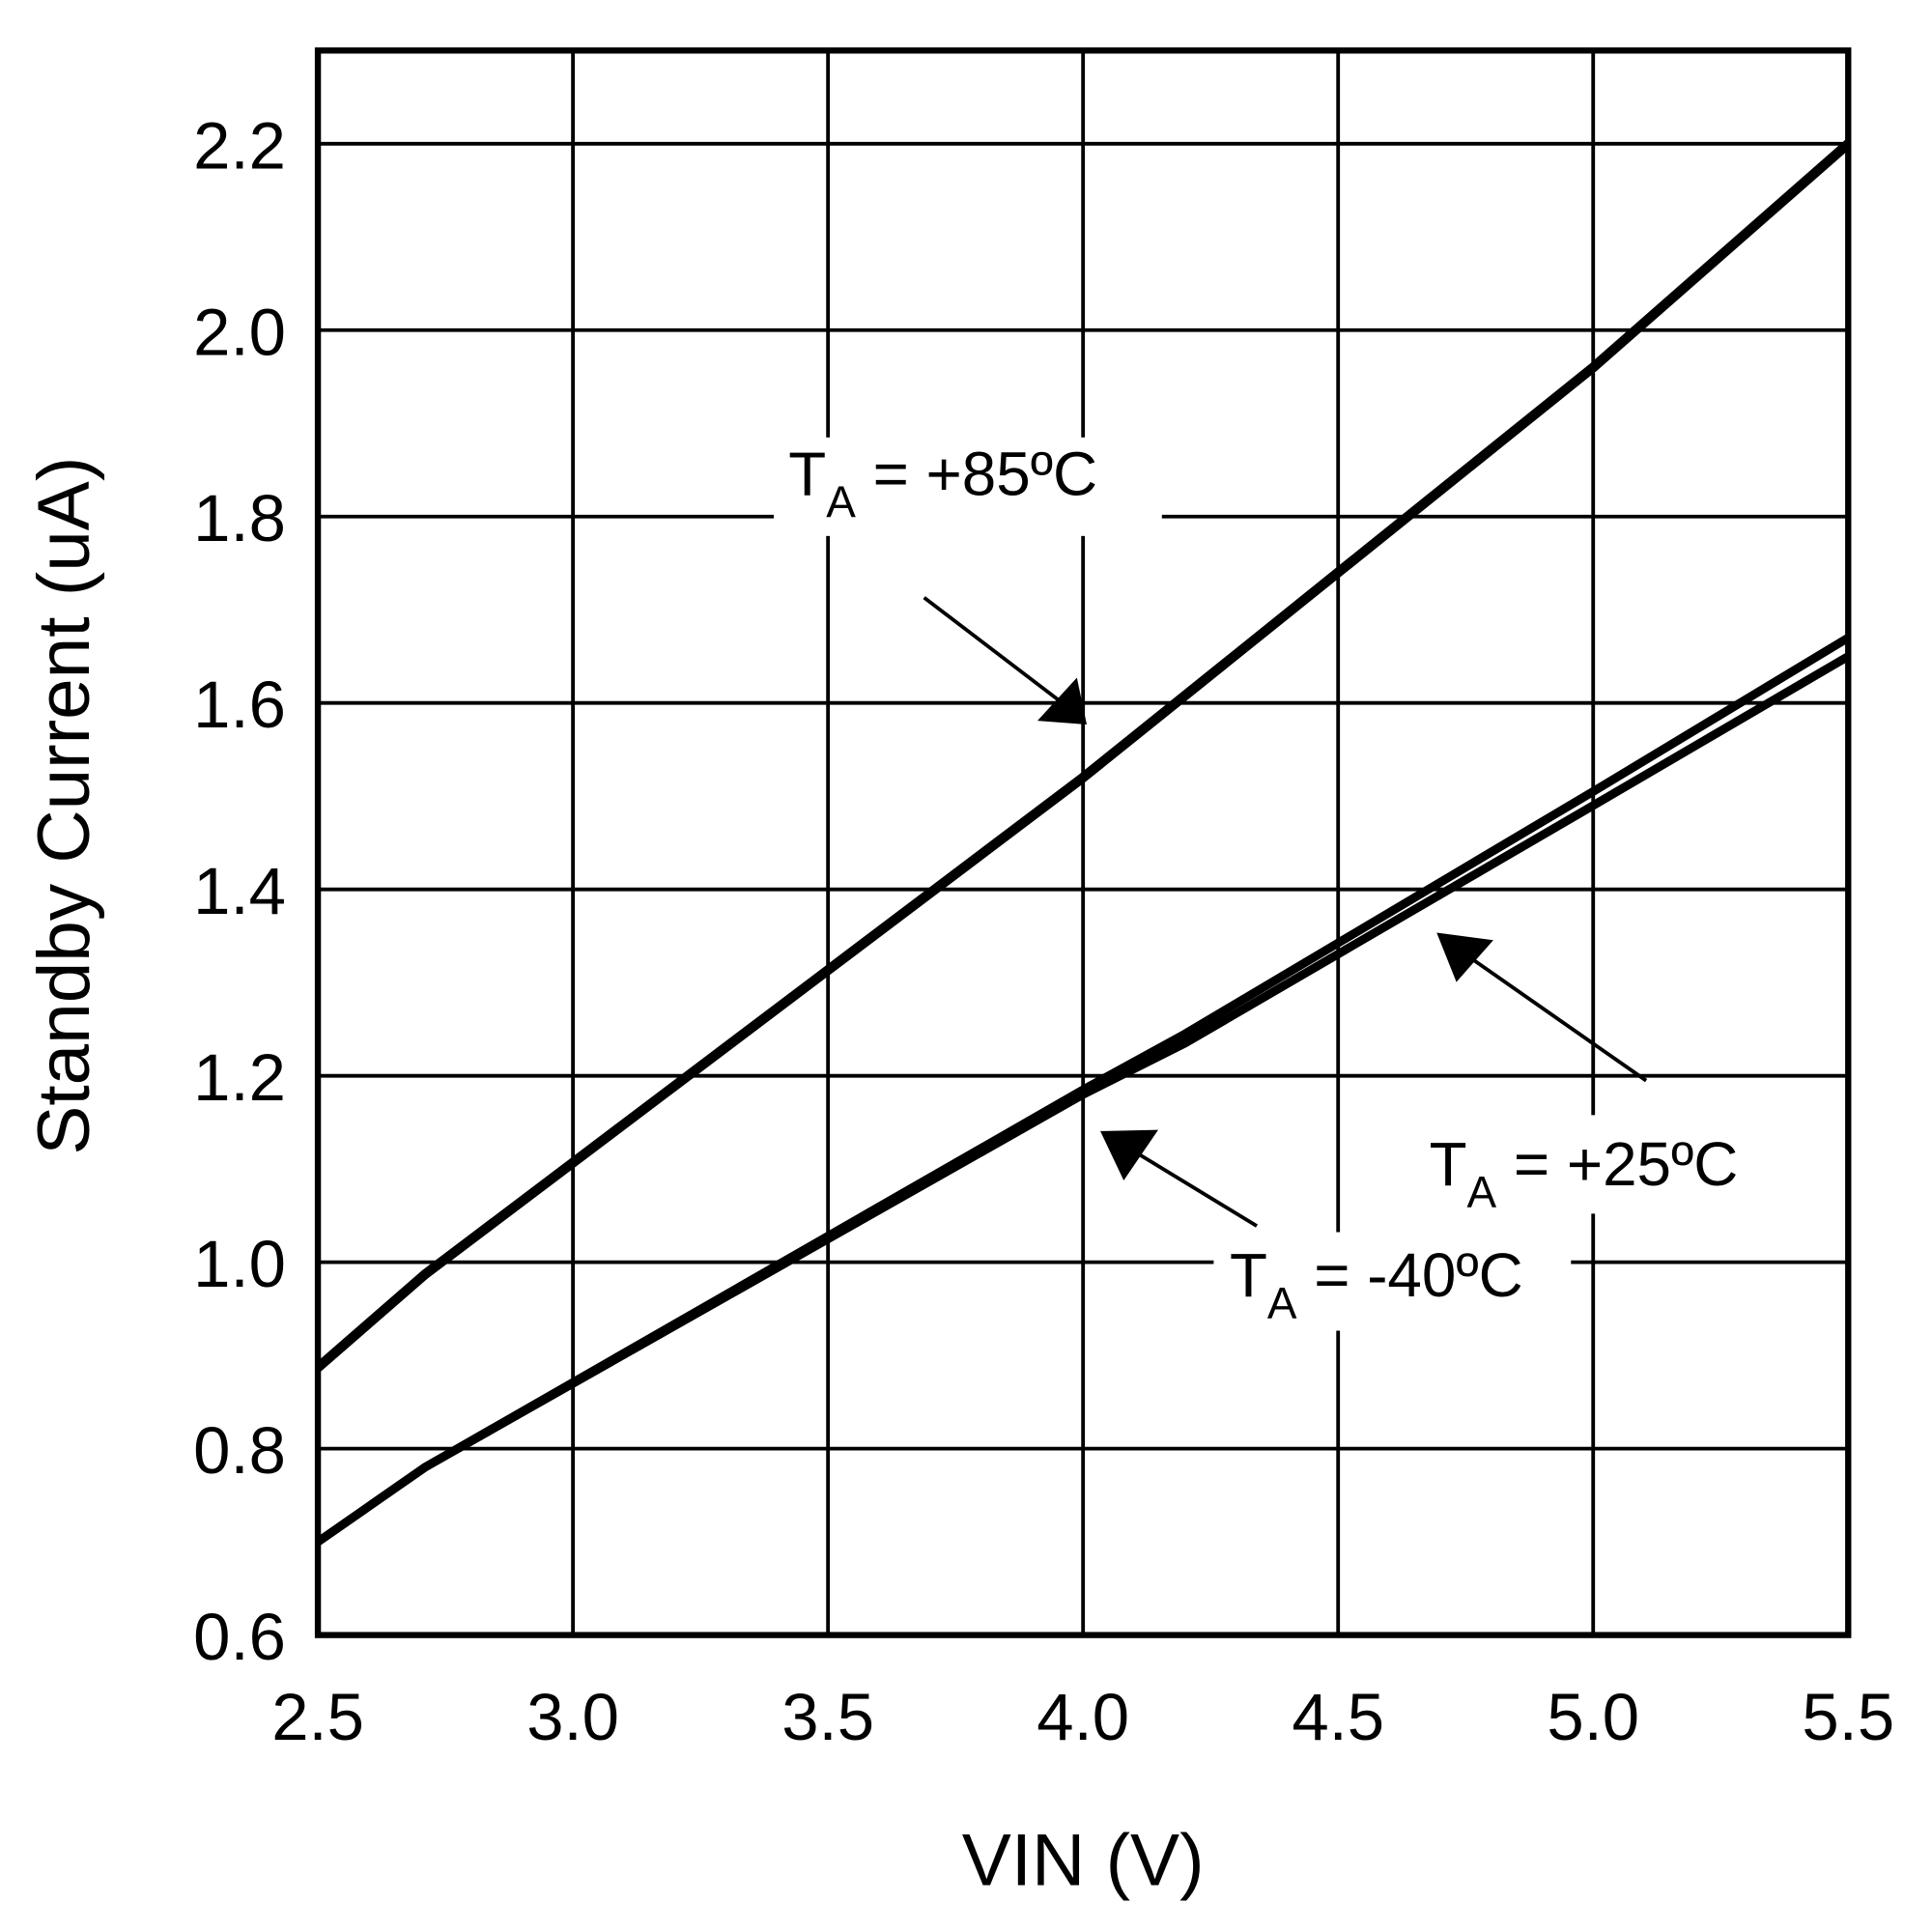 Image resolution: width=1932 pixels, height=1932 pixels. What do you see at coordinates (239, 1264) in the screenshot?
I see `y-tick-label: 1.0` at bounding box center [239, 1264].